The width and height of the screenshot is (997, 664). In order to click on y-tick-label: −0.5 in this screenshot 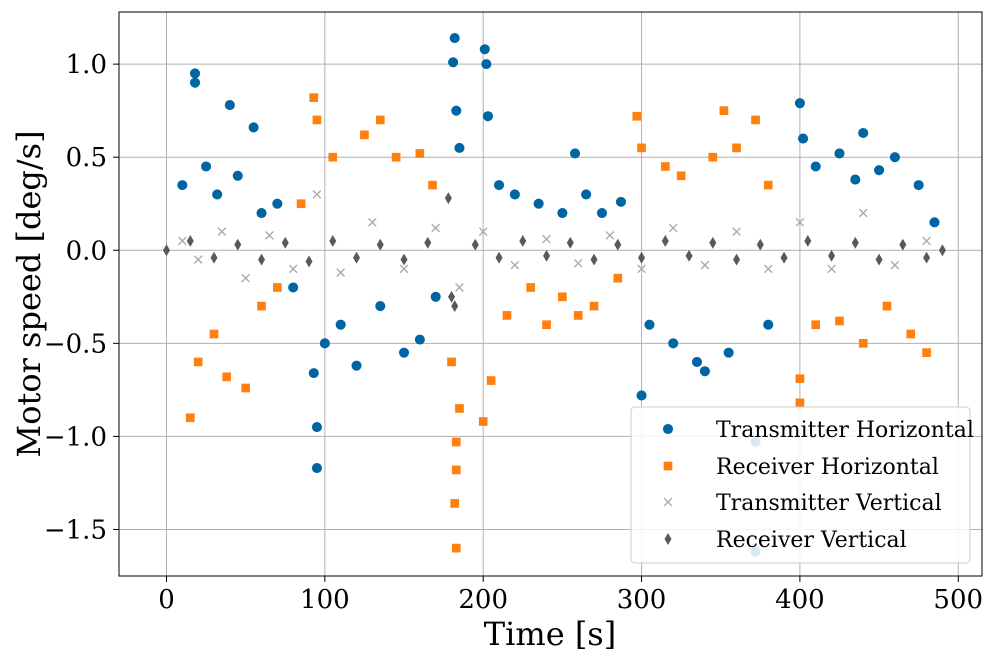, I will do `click(75, 344)`.